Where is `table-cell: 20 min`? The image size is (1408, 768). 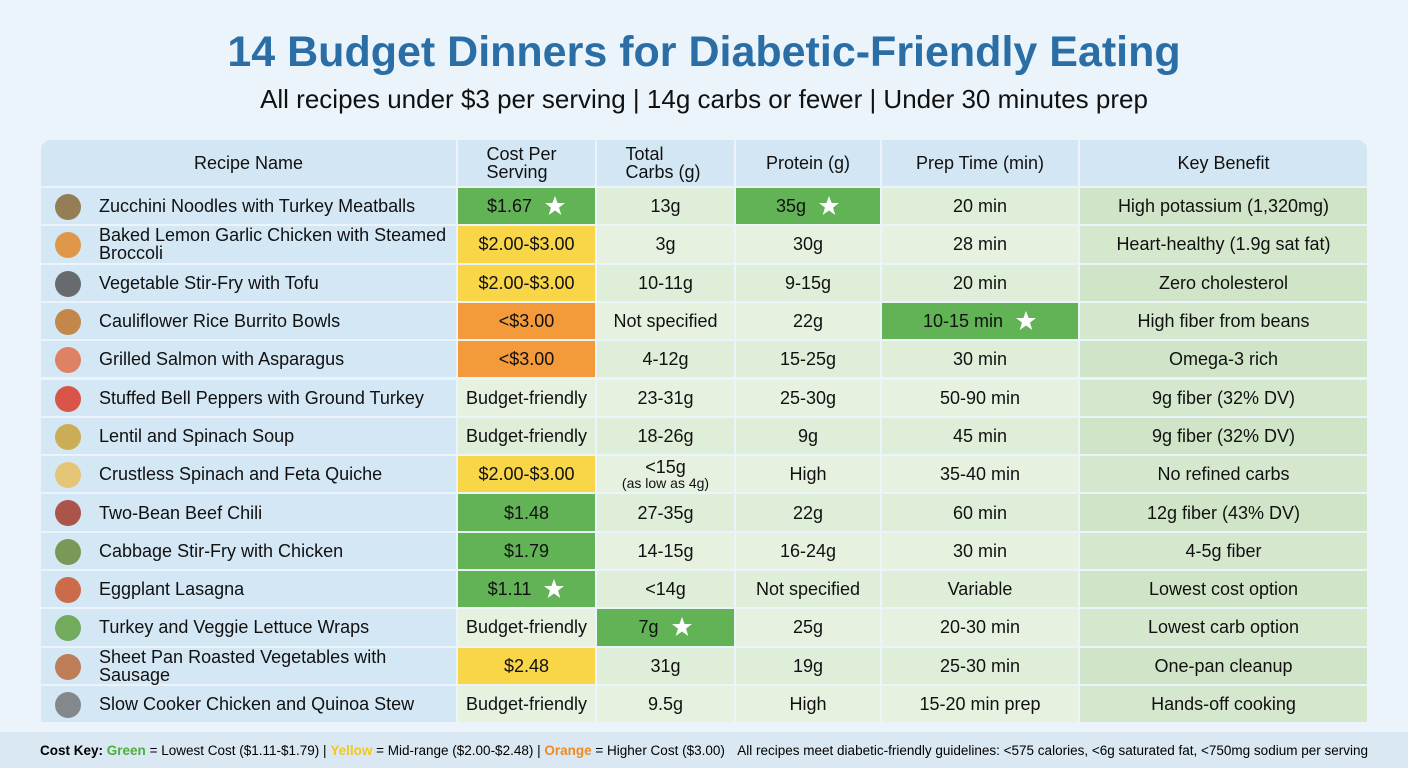 table-cell: 20 min is located at coordinates (980, 282).